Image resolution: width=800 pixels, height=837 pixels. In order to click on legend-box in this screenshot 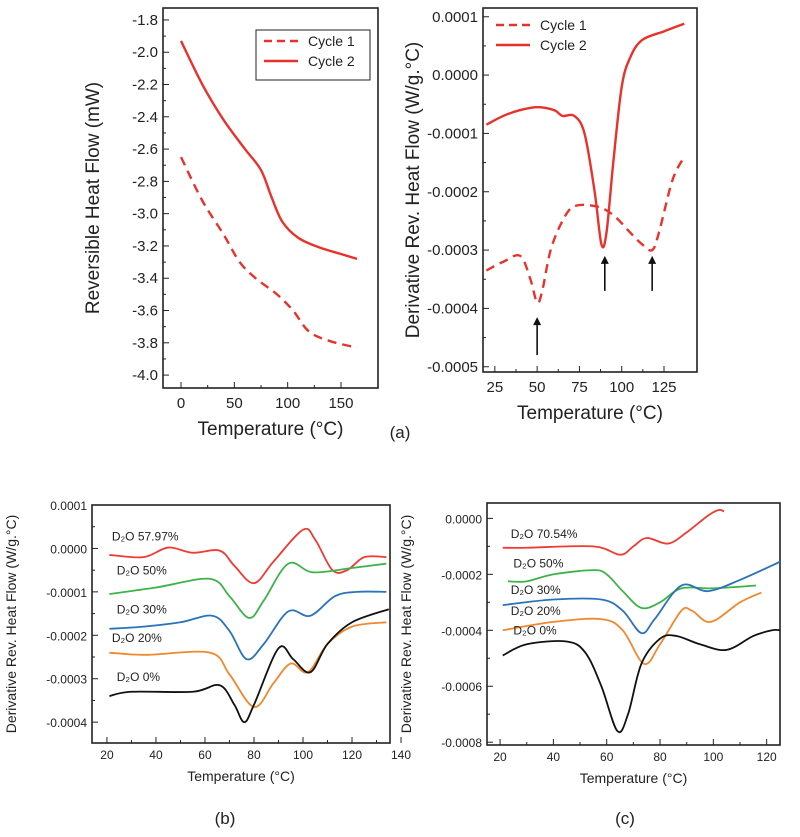, I will do `click(313, 55)`.